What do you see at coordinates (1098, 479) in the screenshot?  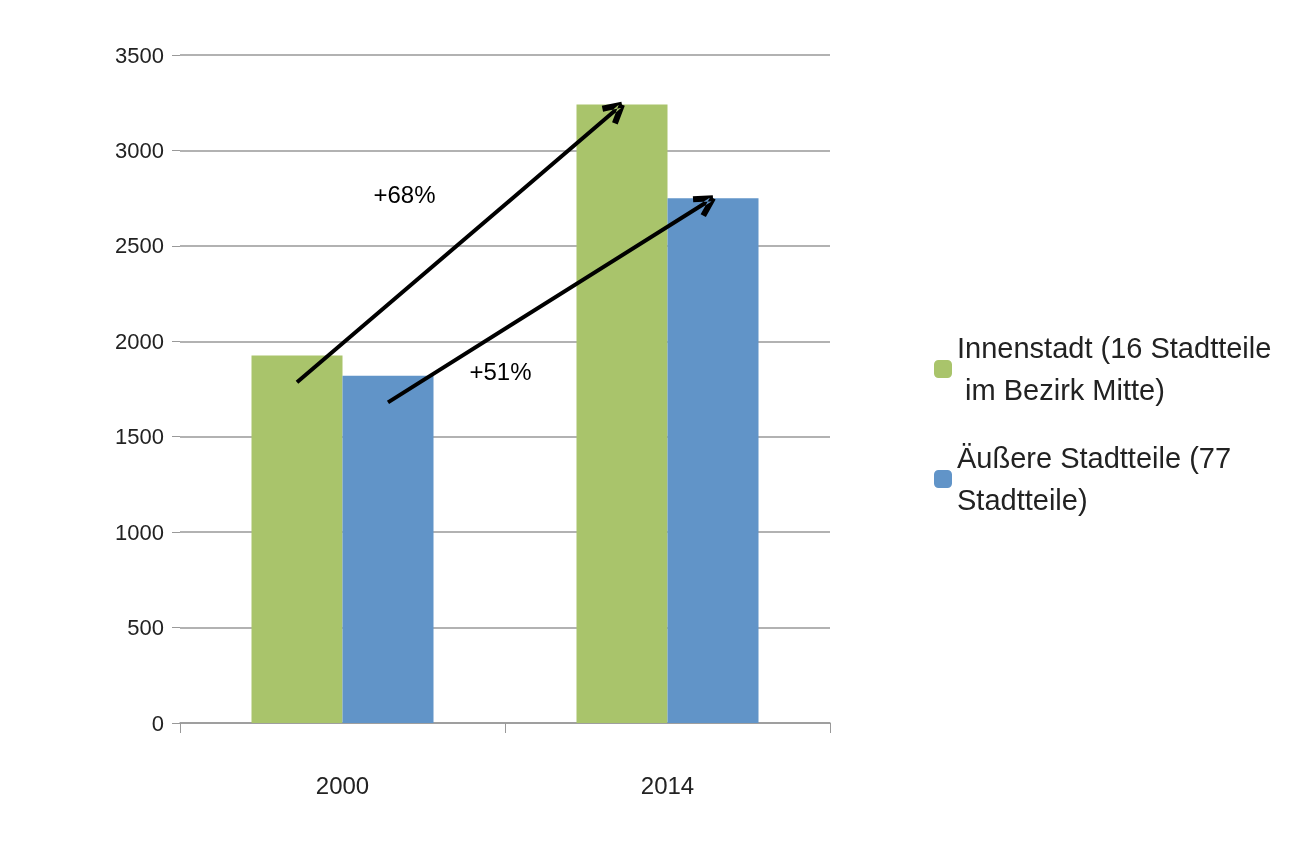 I see `legend-label: Äußere Stadtteile (77 Stadtteile)` at bounding box center [1098, 479].